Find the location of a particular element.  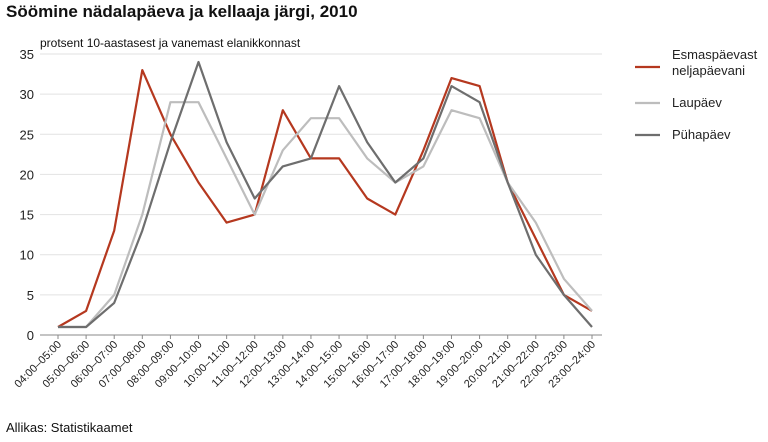

y-tick-label: 0 is located at coordinates (30, 335).